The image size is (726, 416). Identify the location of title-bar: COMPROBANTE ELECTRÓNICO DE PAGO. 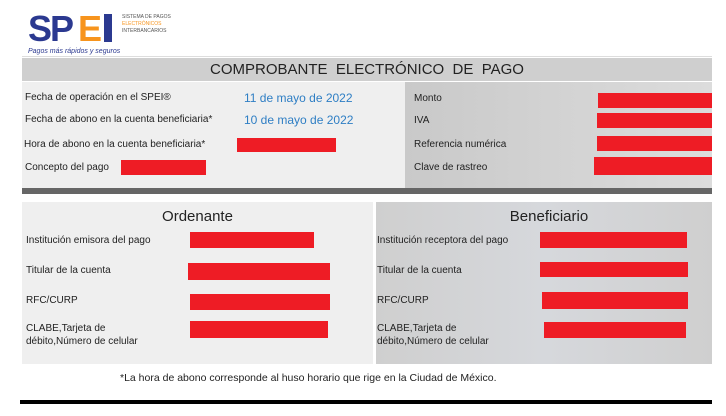
(367, 69).